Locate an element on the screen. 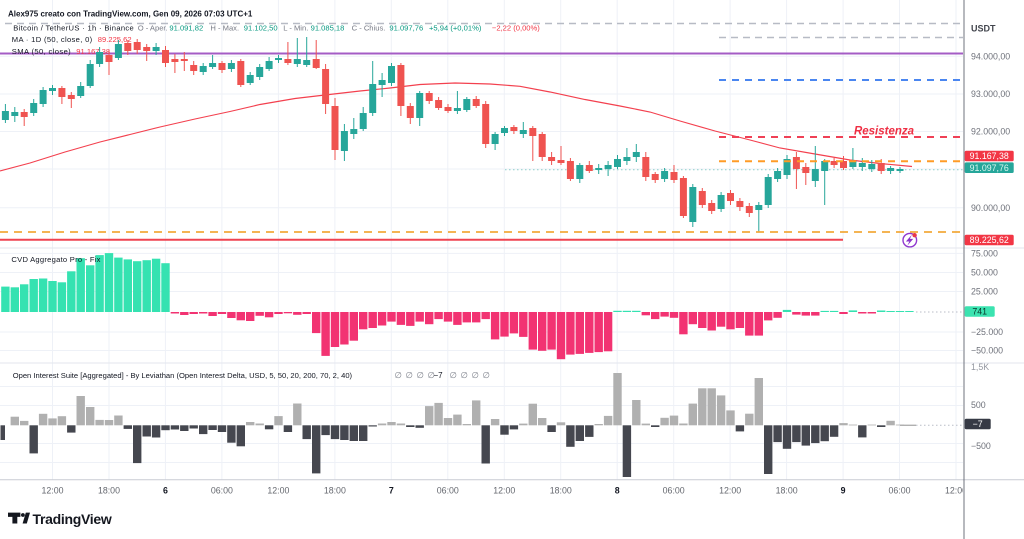 The image size is (1024, 539). svg-text: 1,5K is located at coordinates (980, 367).